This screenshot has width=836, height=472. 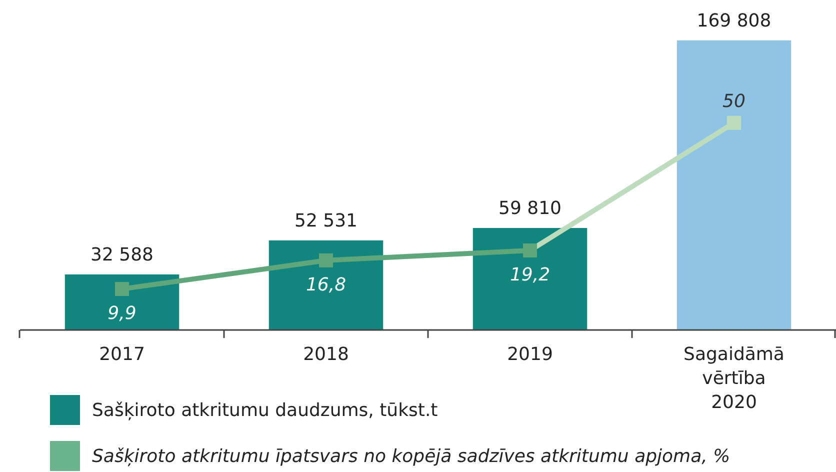 What do you see at coordinates (326, 354) in the screenshot?
I see `x-tick-label: 2018` at bounding box center [326, 354].